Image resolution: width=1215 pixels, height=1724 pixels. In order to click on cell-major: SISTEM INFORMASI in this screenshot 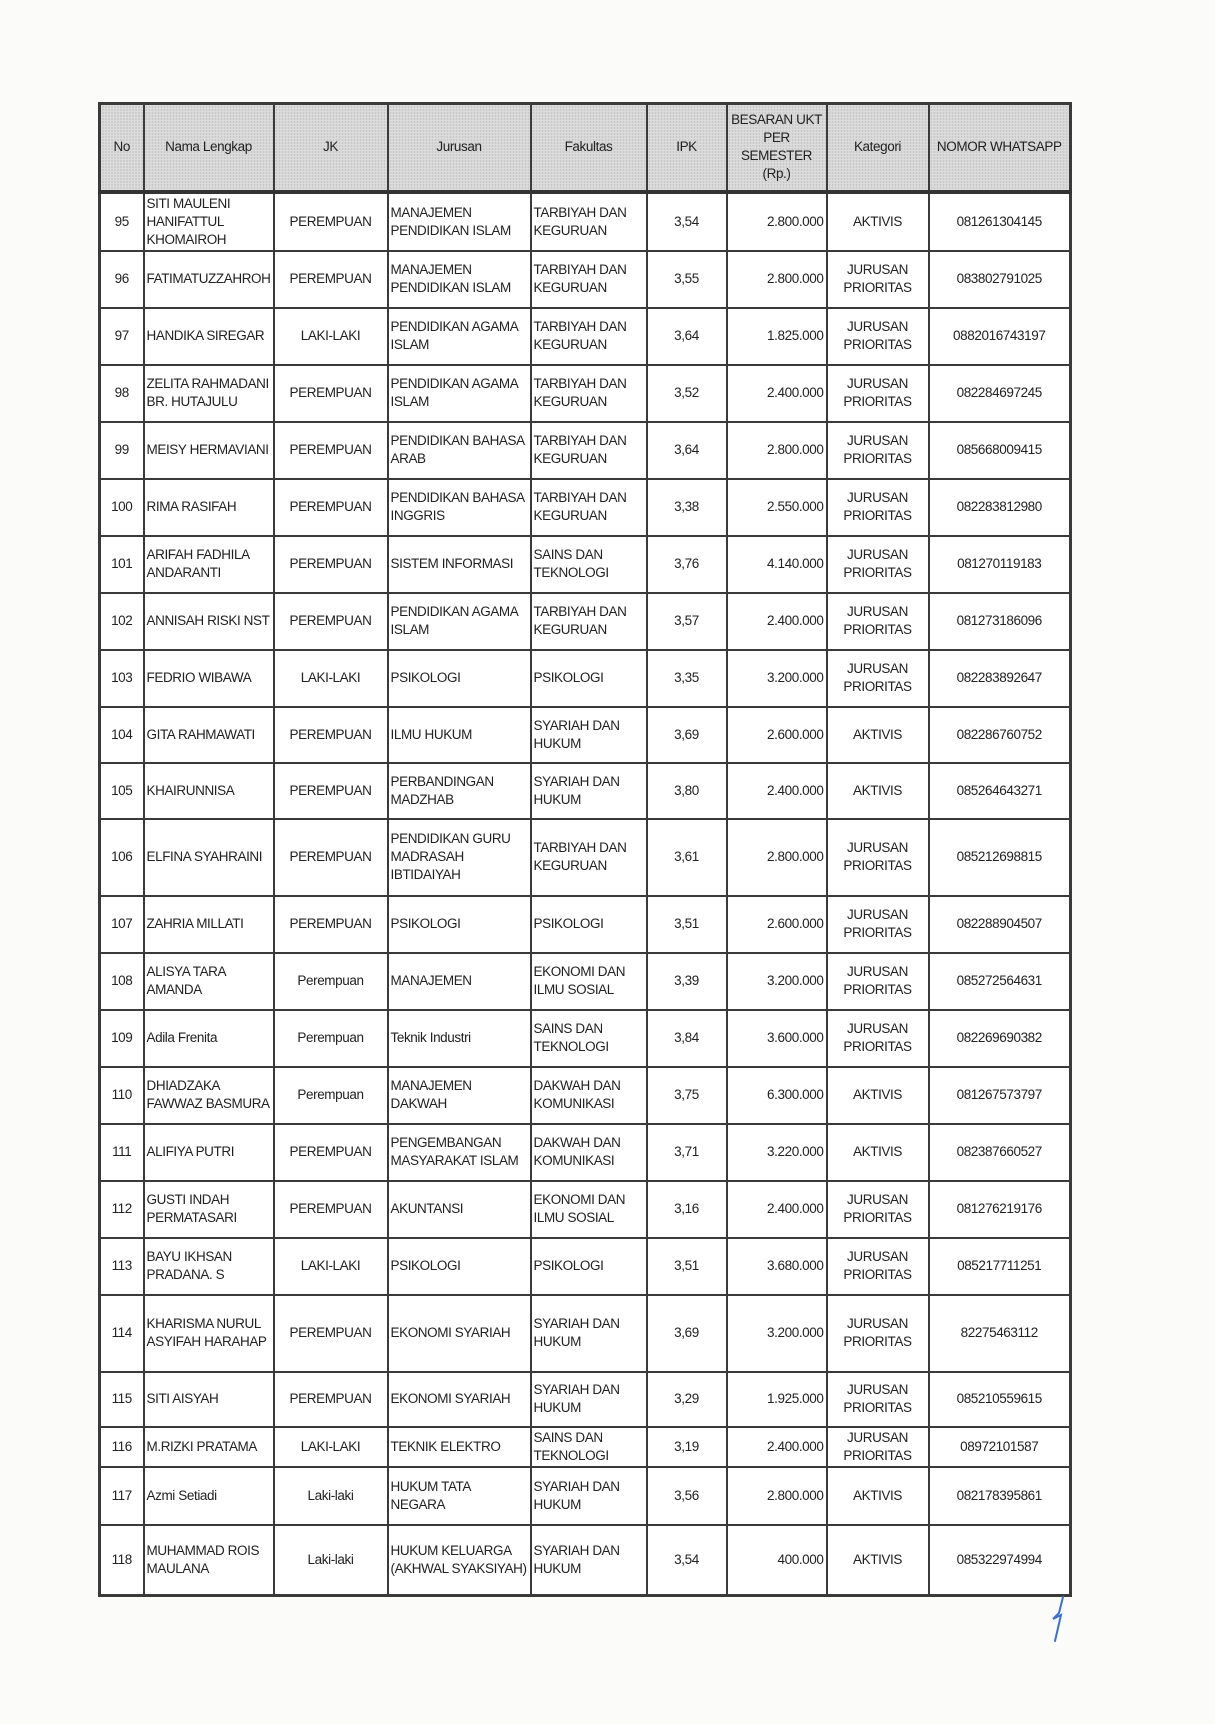, I will do `click(459, 564)`.